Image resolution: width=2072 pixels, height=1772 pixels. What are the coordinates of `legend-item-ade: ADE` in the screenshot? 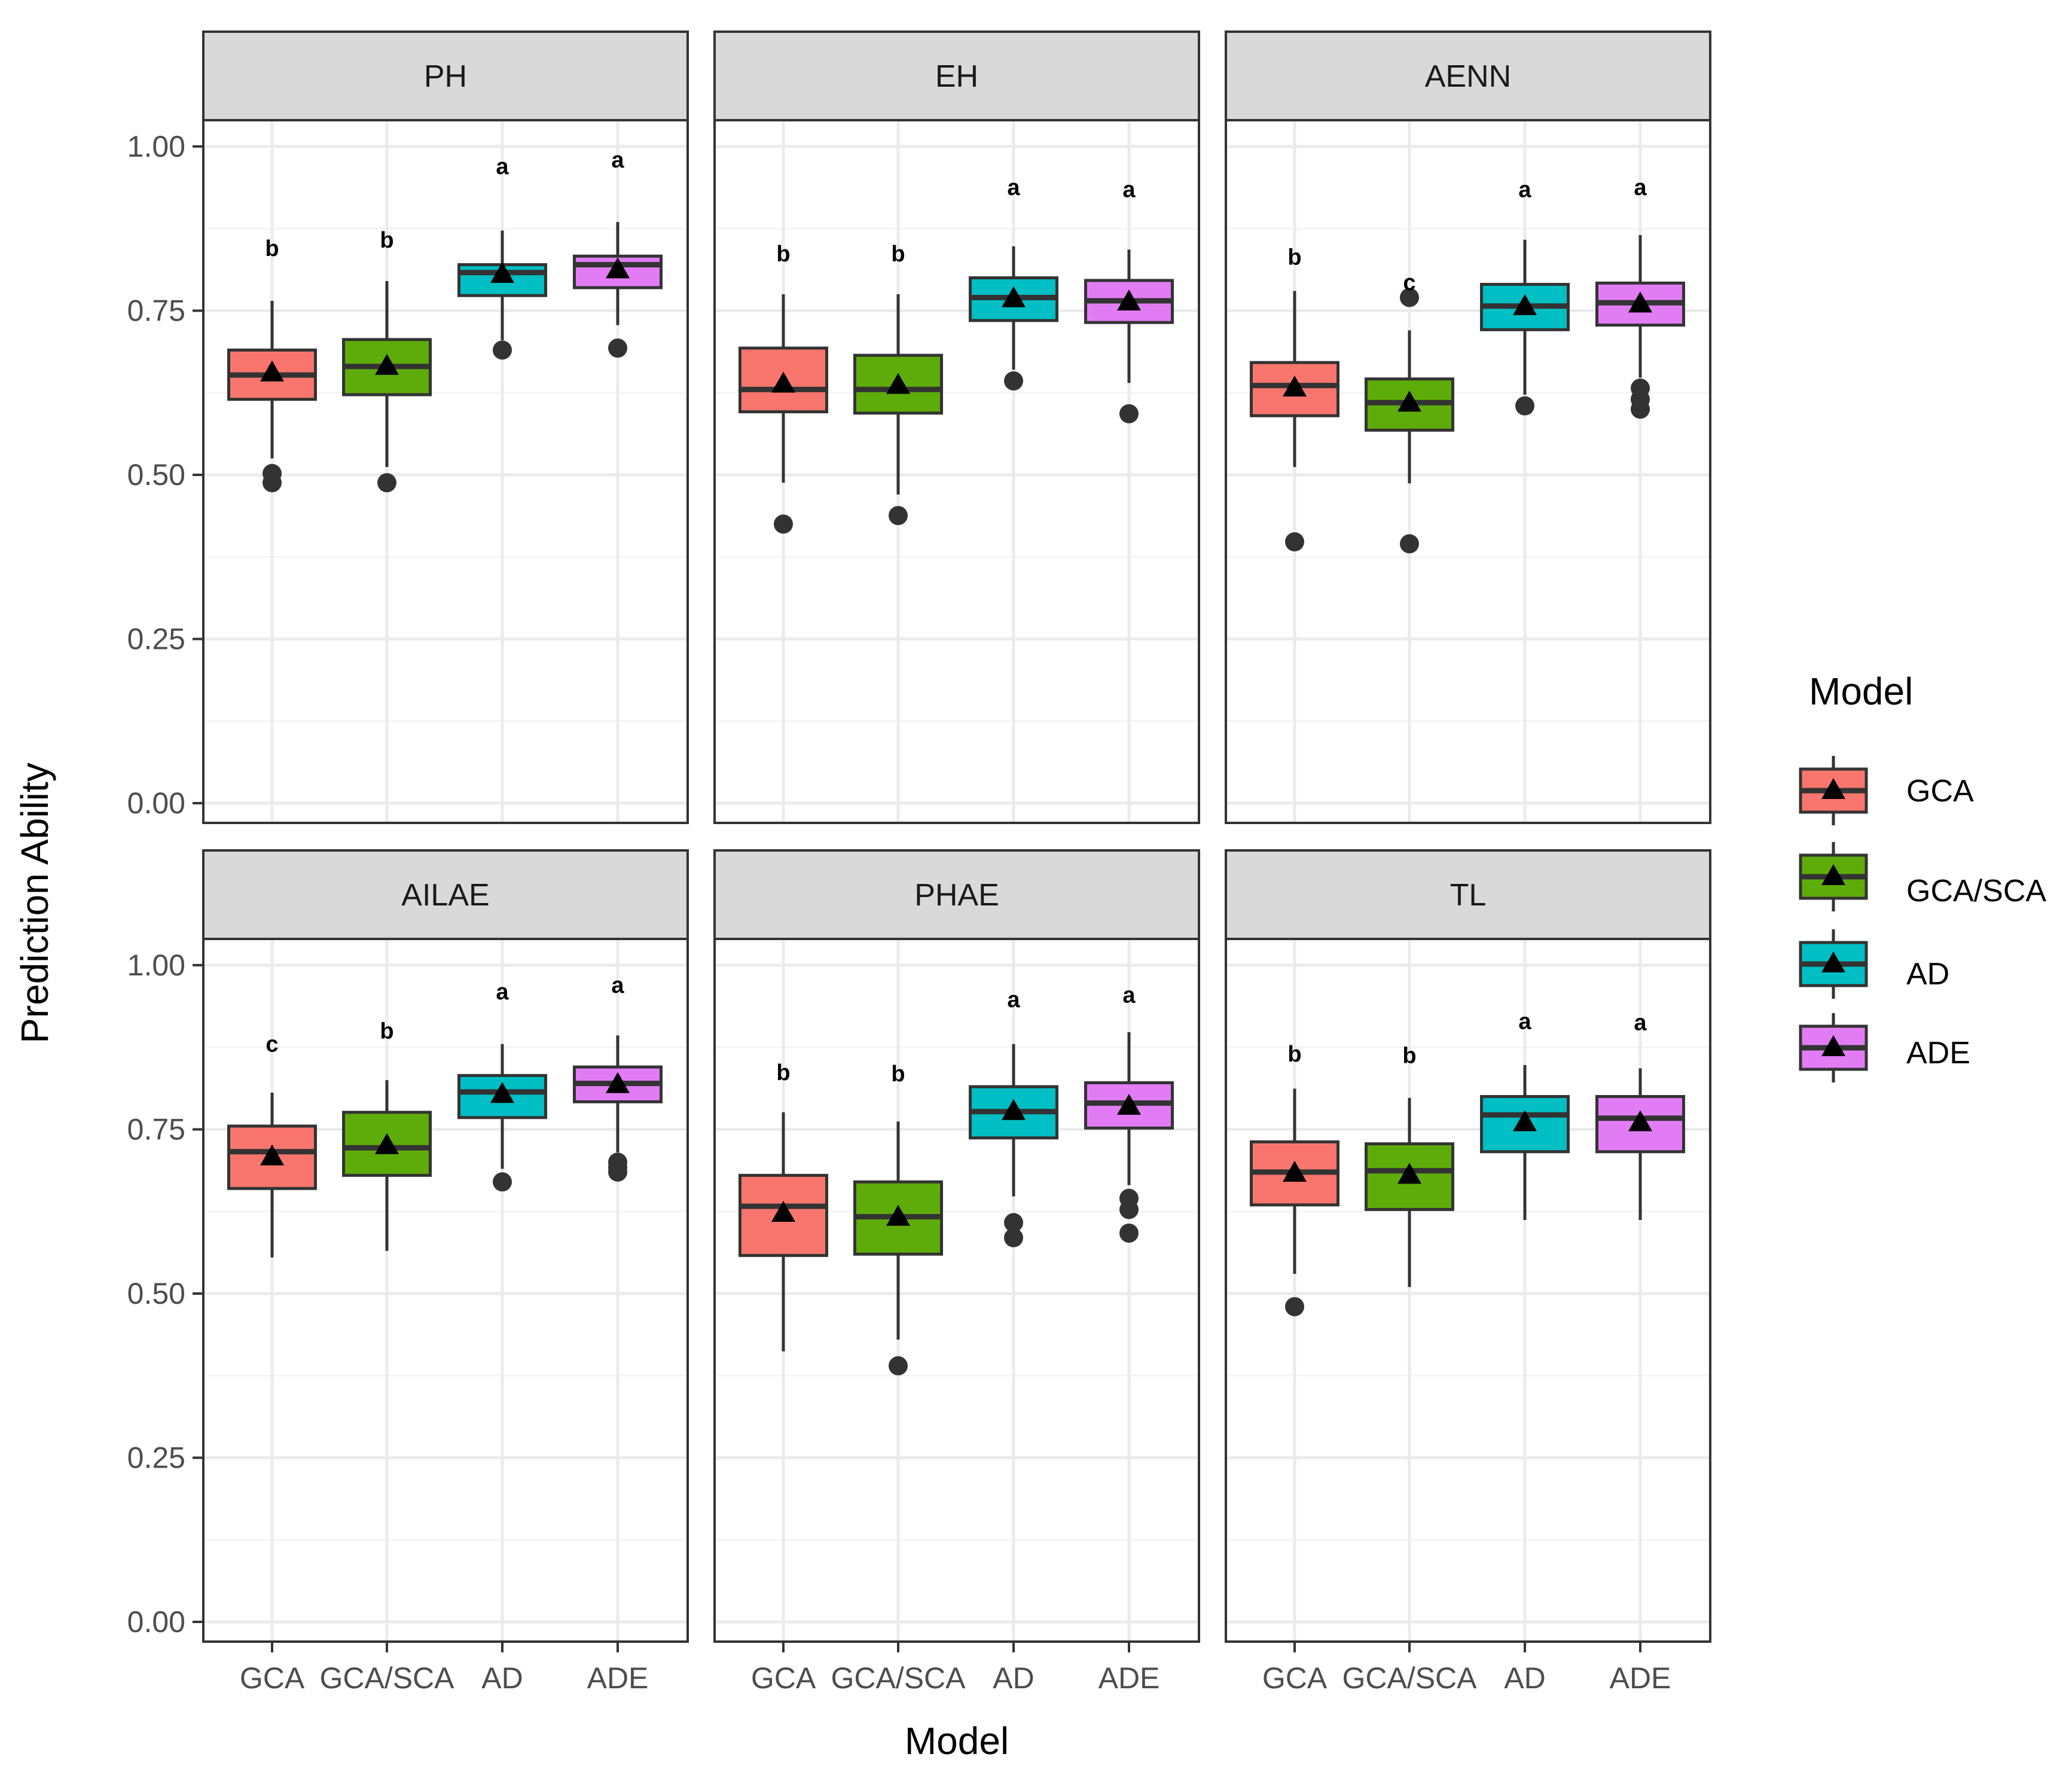 It's located at (1884, 1047).